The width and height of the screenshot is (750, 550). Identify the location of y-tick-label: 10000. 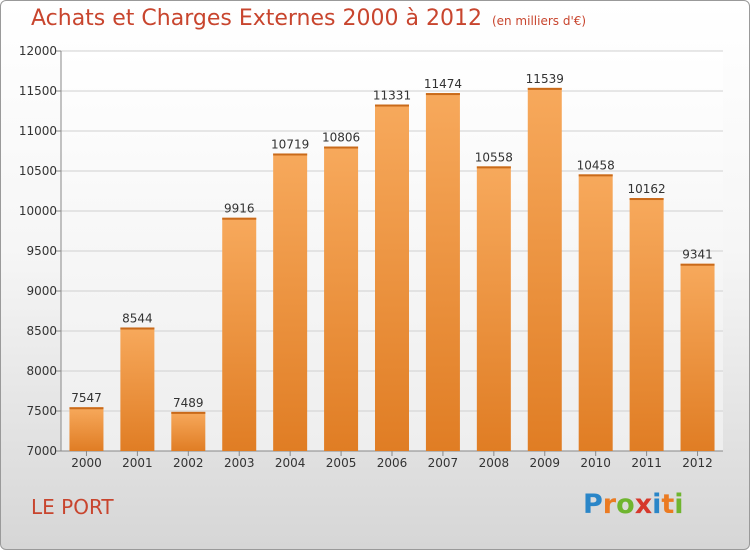
(38, 211).